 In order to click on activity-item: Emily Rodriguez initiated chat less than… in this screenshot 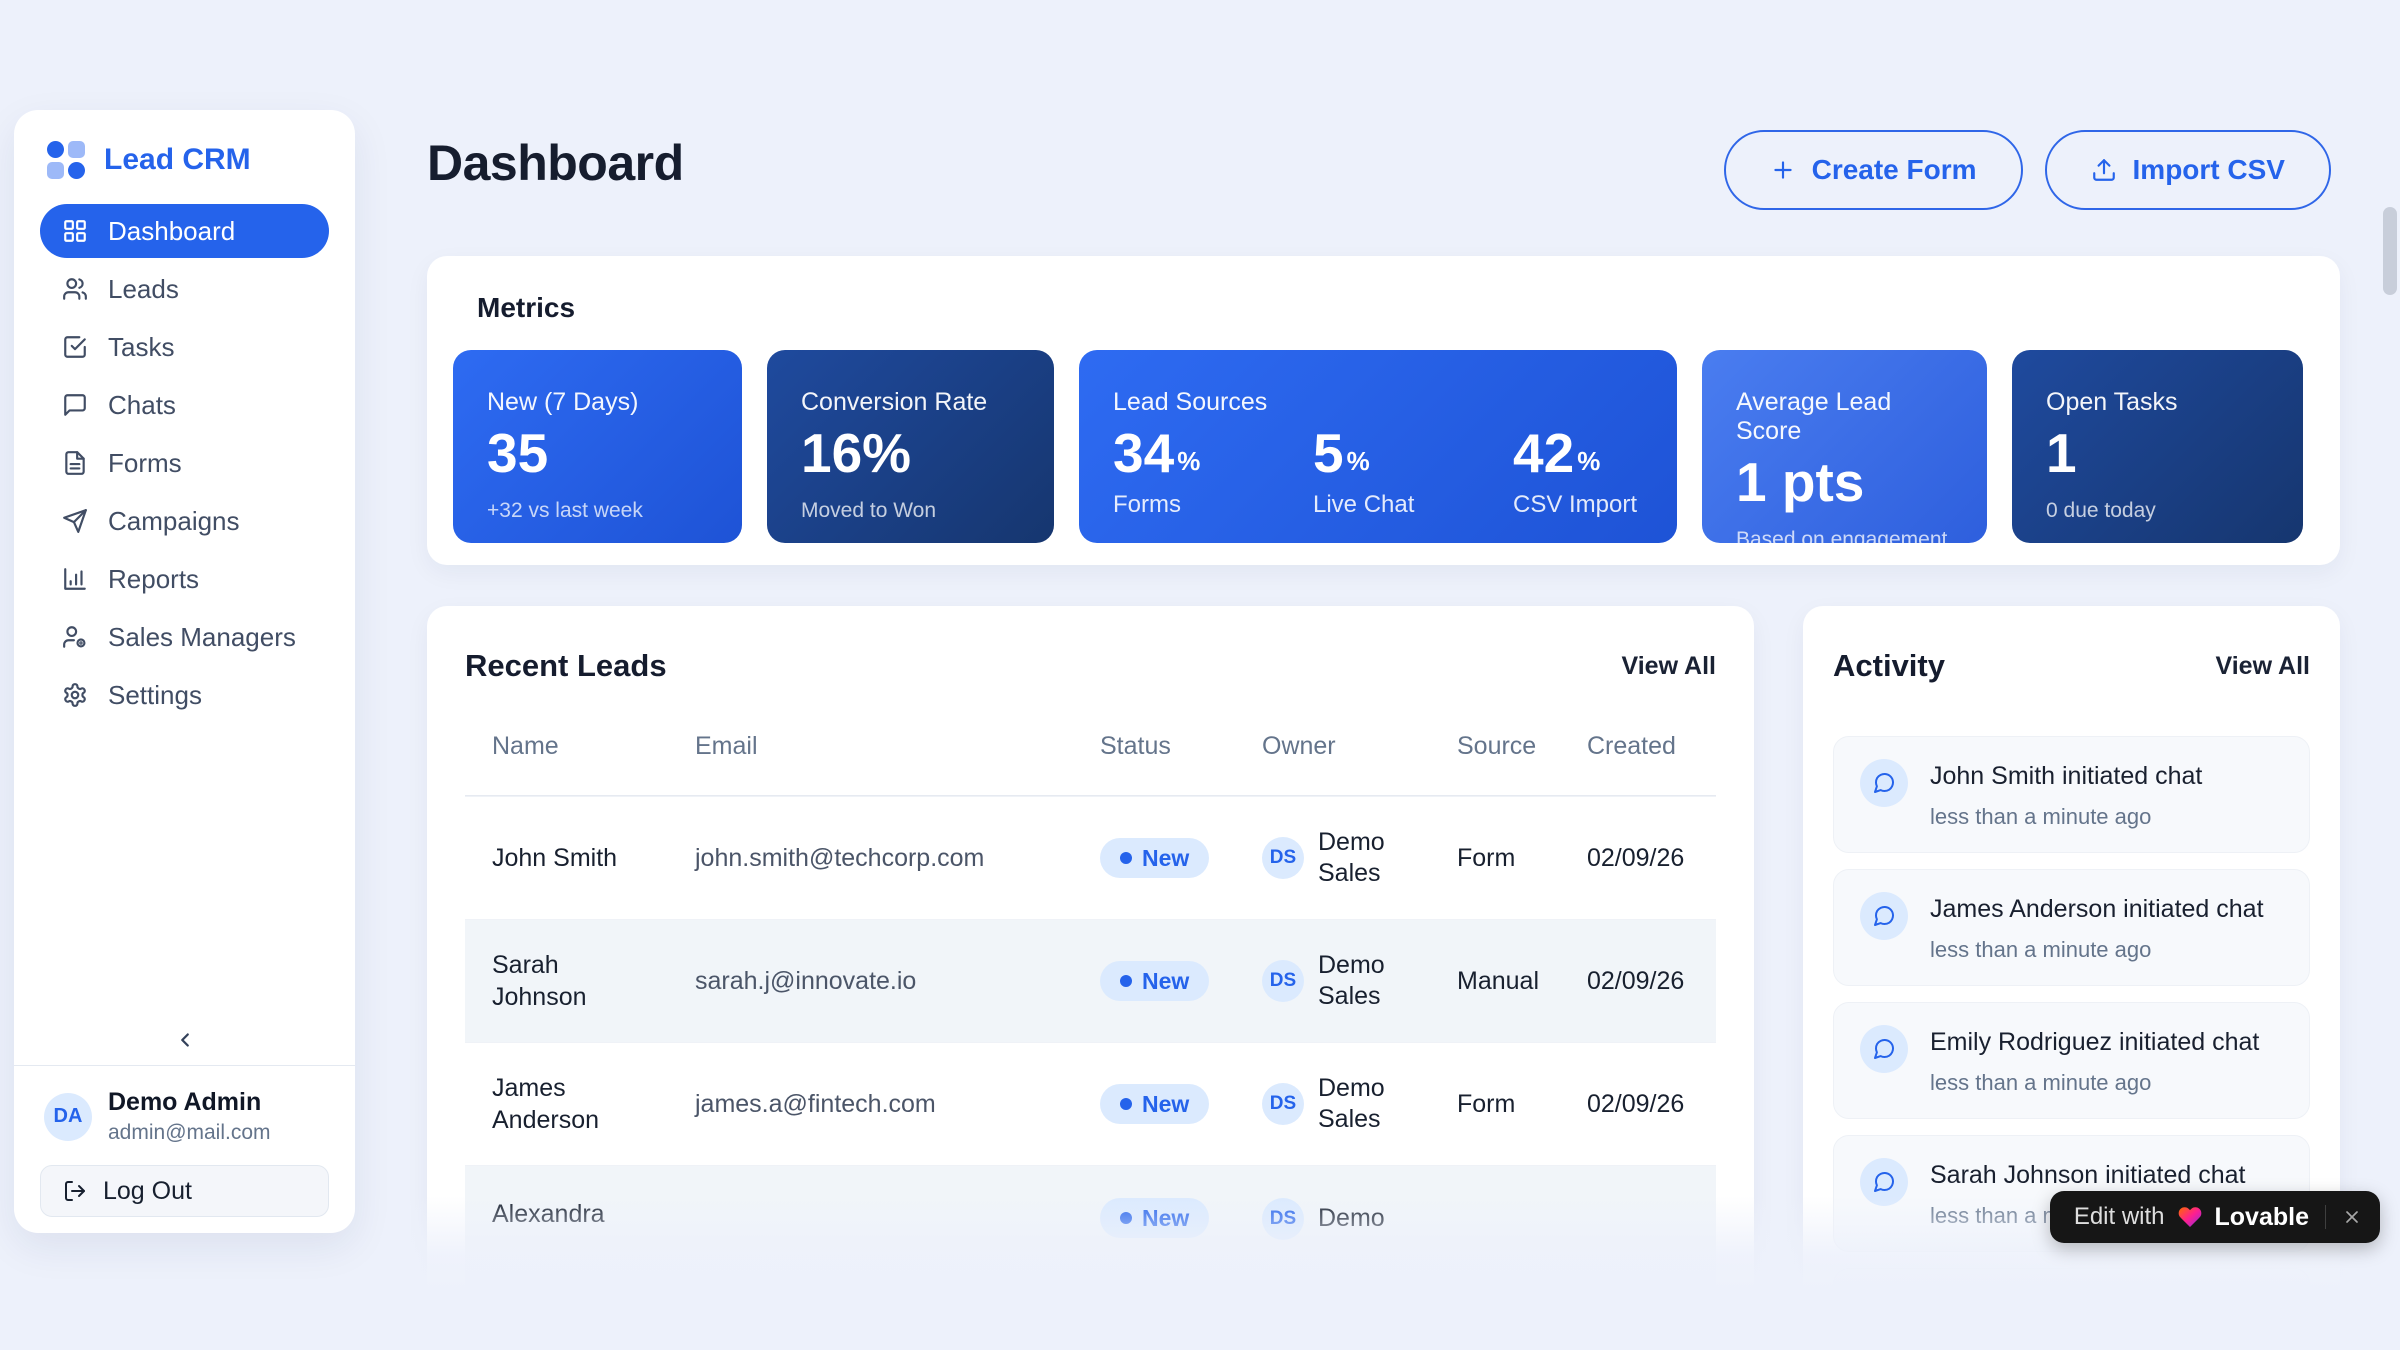, I will do `click(2071, 1060)`.